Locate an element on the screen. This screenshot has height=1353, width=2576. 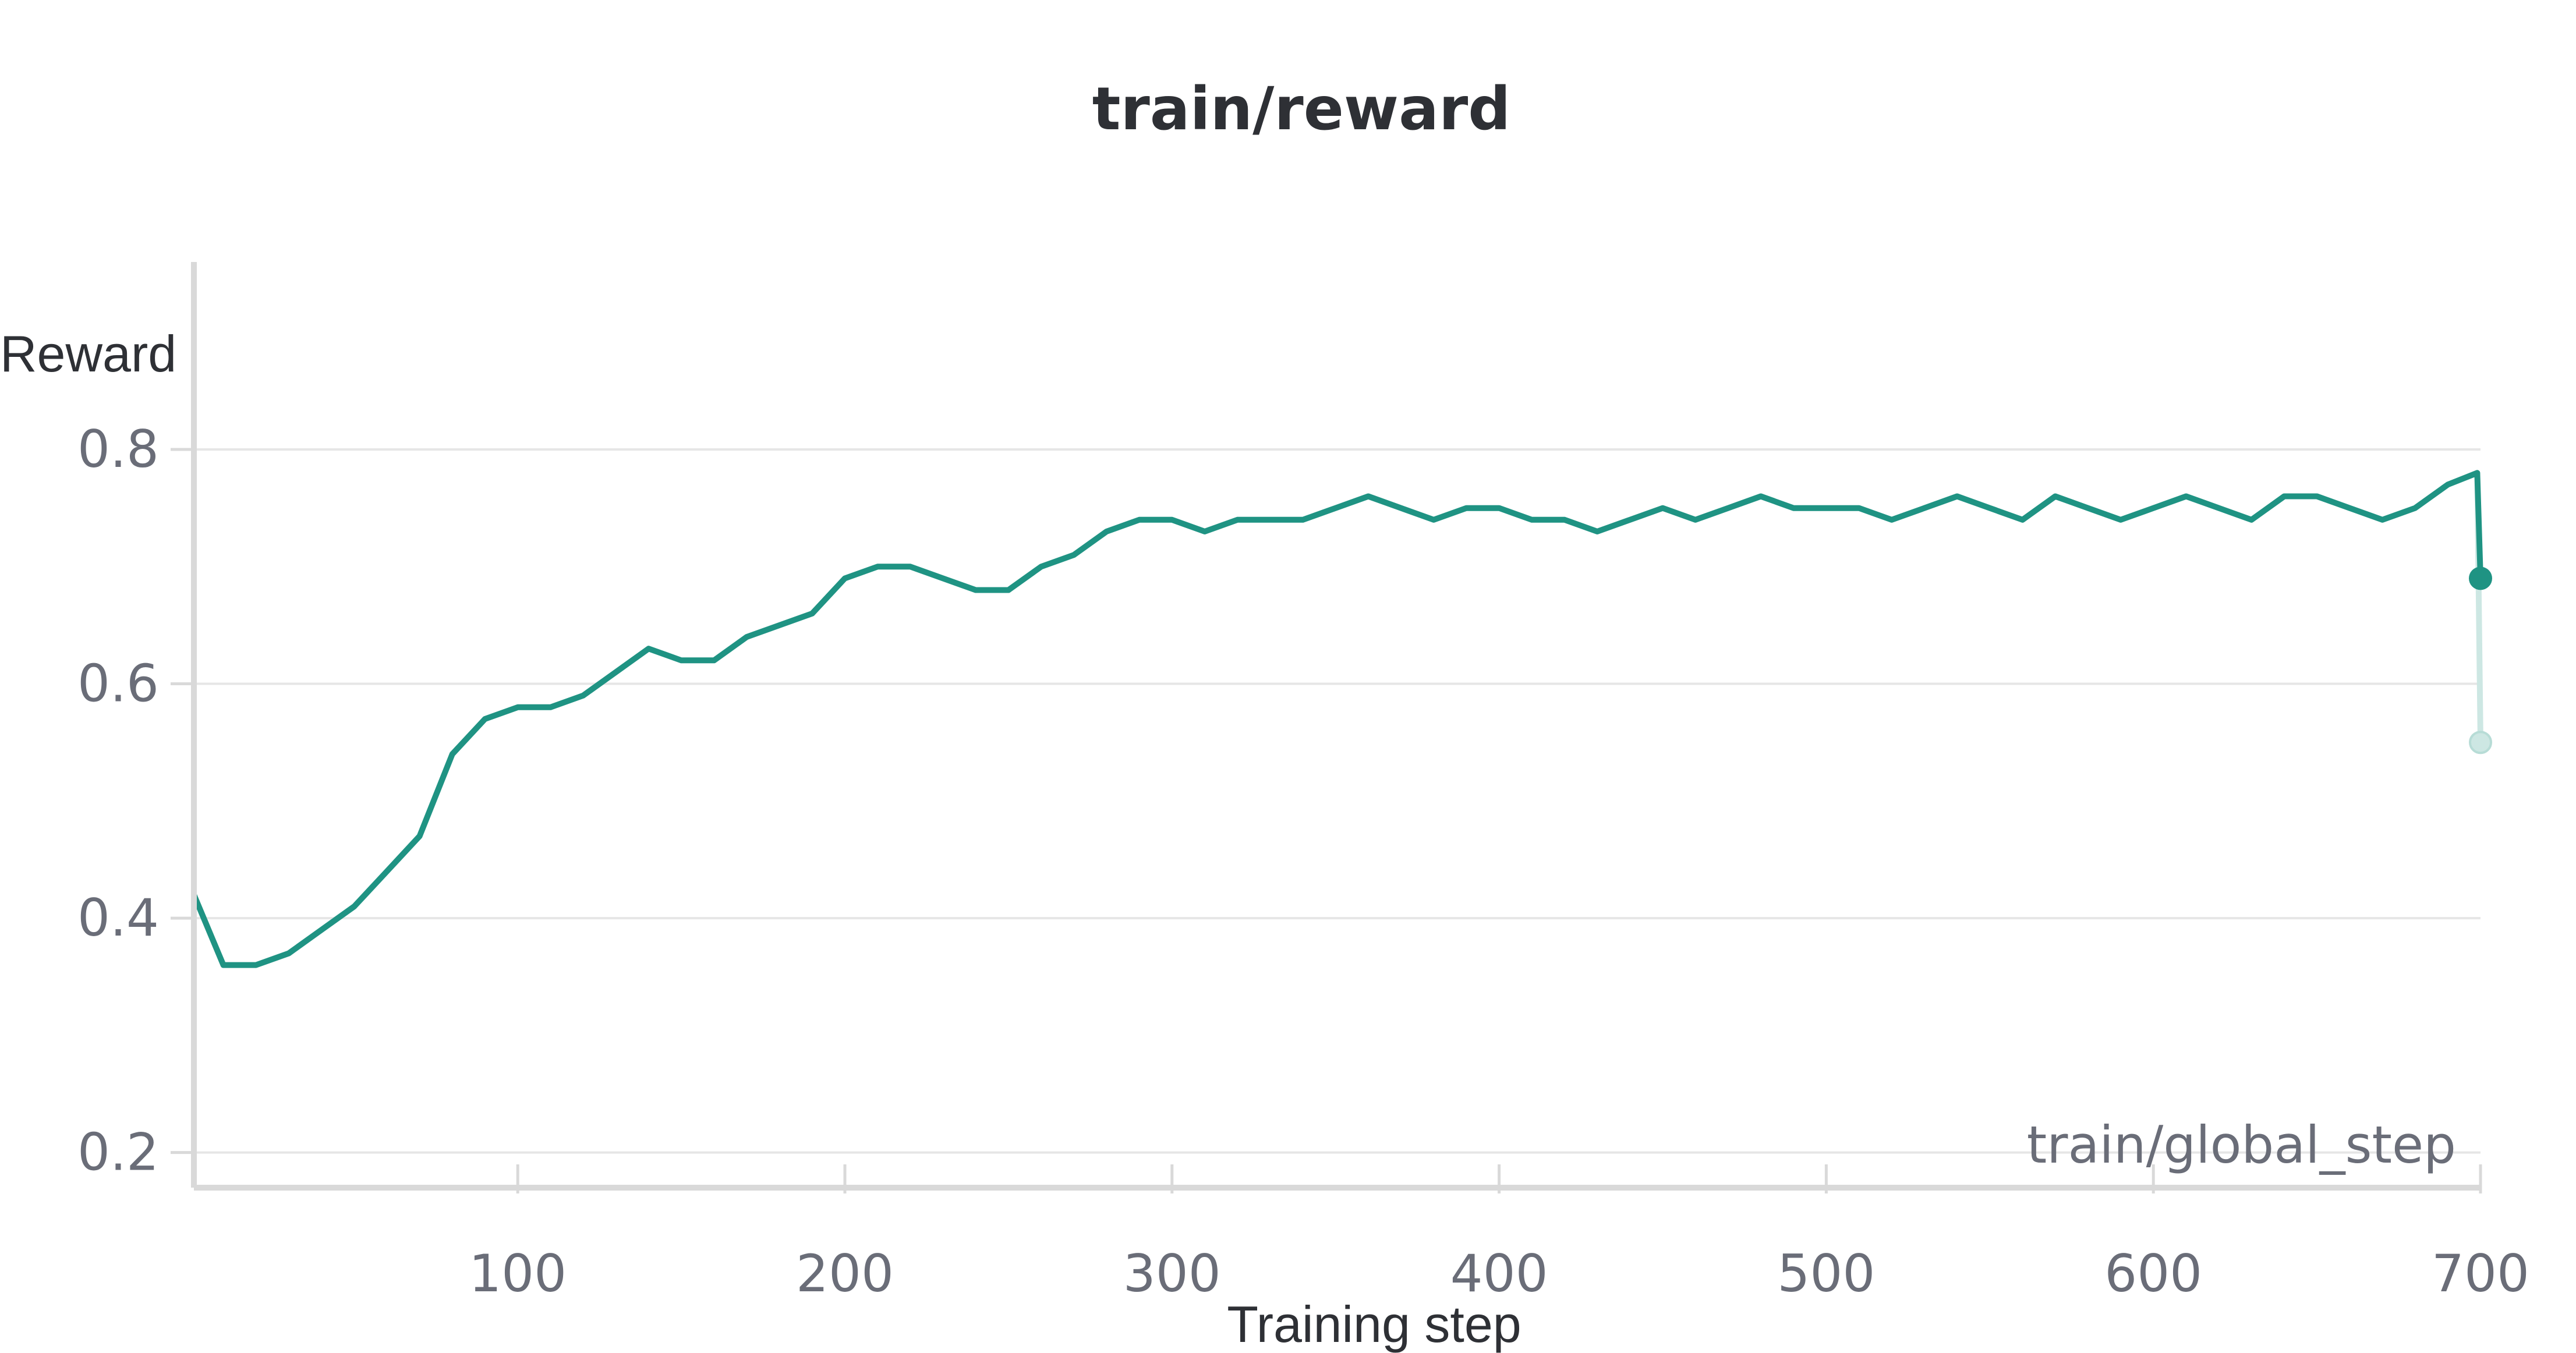
x-axis-title: Training step is located at coordinates (1374, 1324).